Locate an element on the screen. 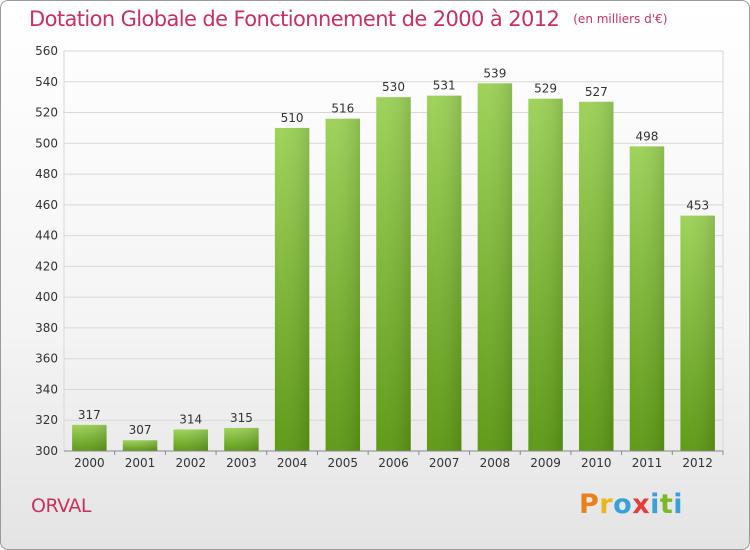  bar-value-label: 516 is located at coordinates (342, 109).